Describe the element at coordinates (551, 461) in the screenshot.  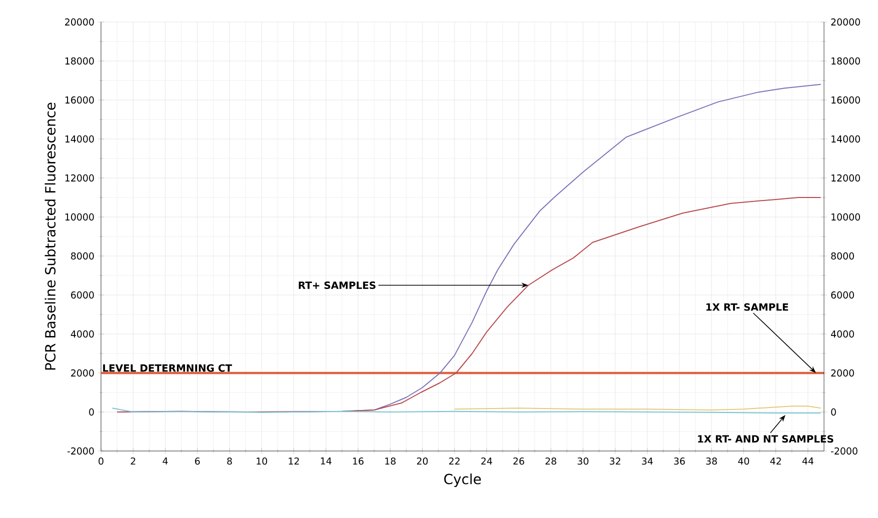
I see `x-tick-label: 28` at that location.